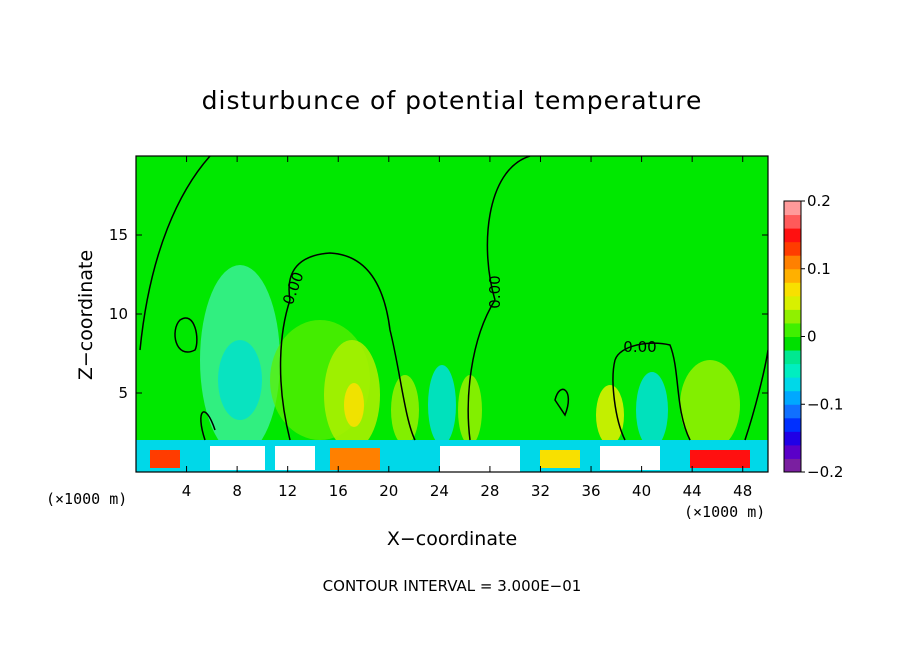 The image size is (904, 654). Describe the element at coordinates (452, 586) in the screenshot. I see `contour-interval-note: CONTOUR INTERVAL = 3.000E−01` at that location.